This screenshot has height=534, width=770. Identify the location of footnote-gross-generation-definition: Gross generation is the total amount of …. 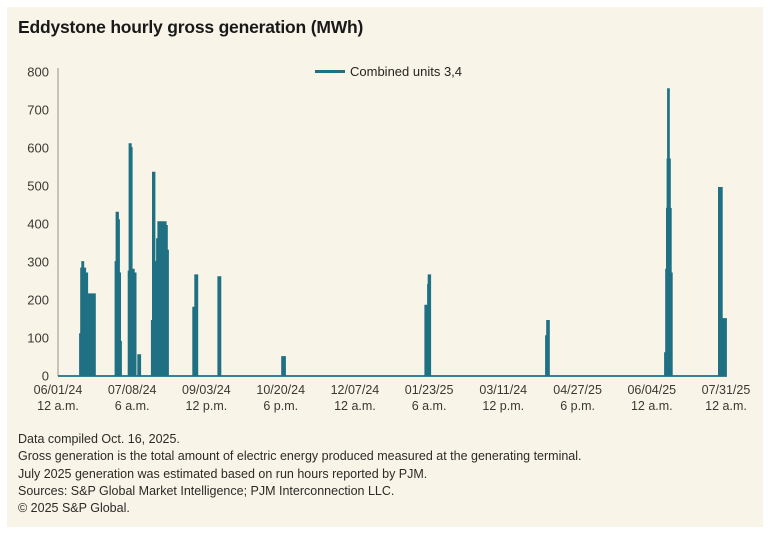
(300, 456).